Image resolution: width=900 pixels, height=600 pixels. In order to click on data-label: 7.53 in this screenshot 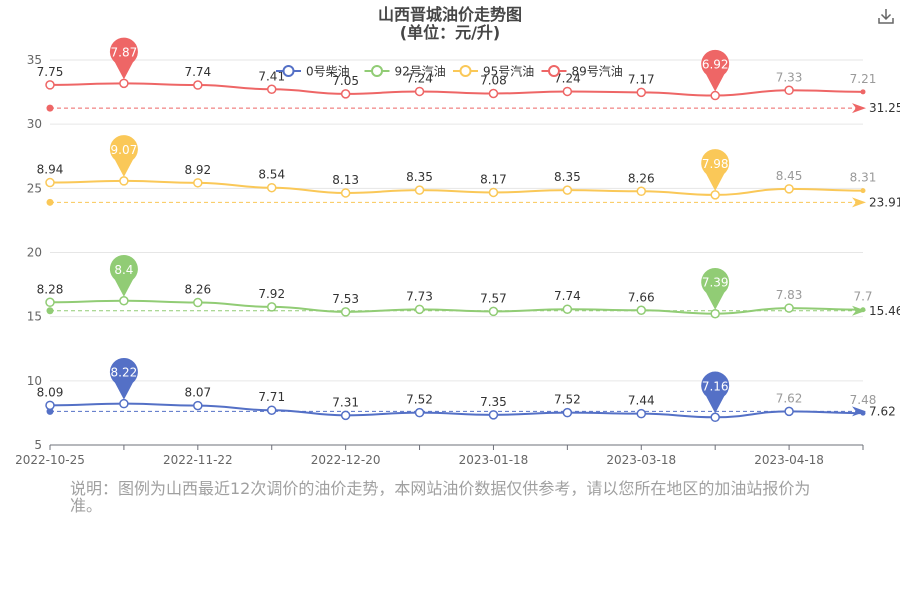, I will do `click(345, 299)`.